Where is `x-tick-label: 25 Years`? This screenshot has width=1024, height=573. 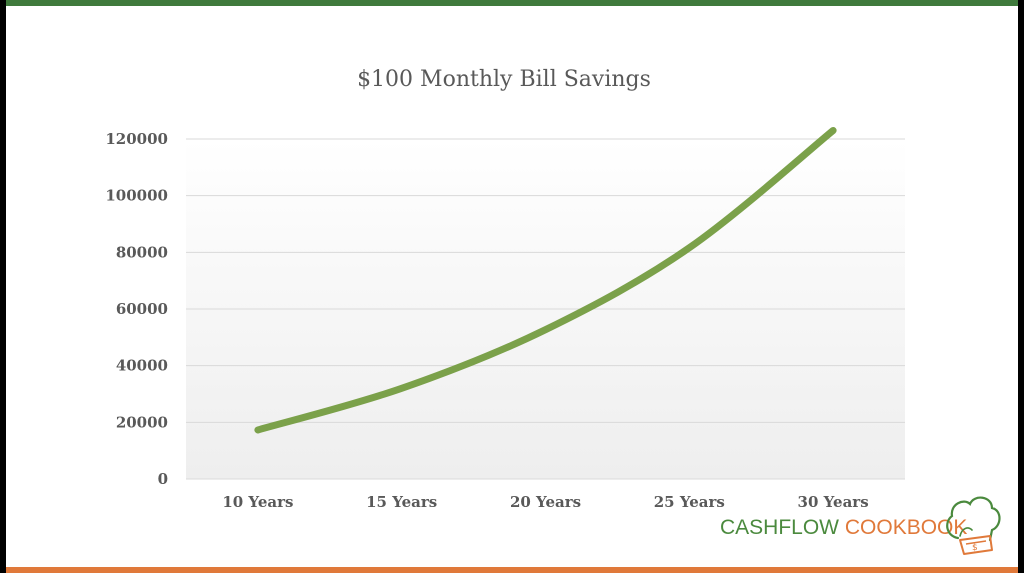 x-tick-label: 25 Years is located at coordinates (689, 502).